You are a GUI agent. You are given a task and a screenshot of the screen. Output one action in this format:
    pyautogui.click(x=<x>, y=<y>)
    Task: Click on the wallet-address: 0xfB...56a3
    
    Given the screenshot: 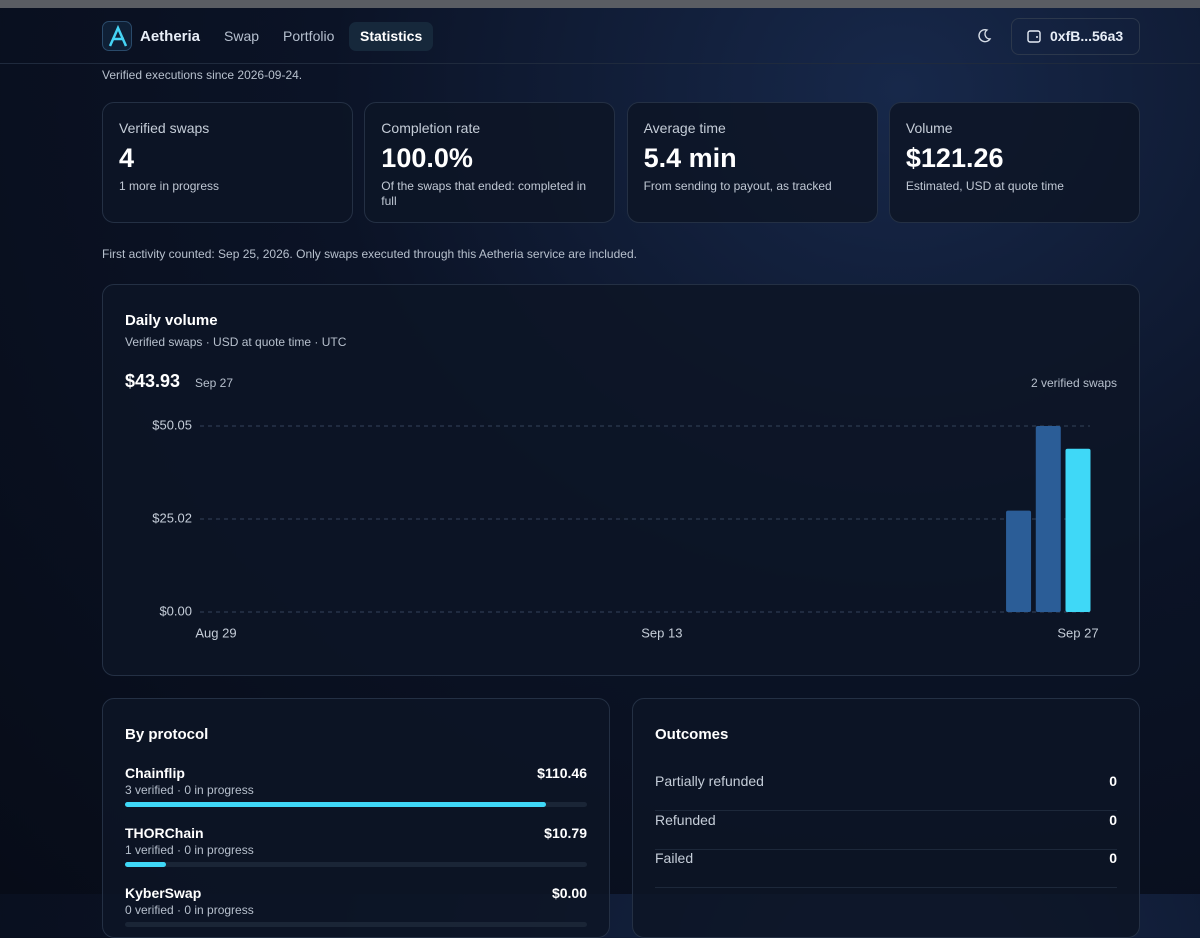 What is the action you would take?
    pyautogui.click(x=1087, y=36)
    